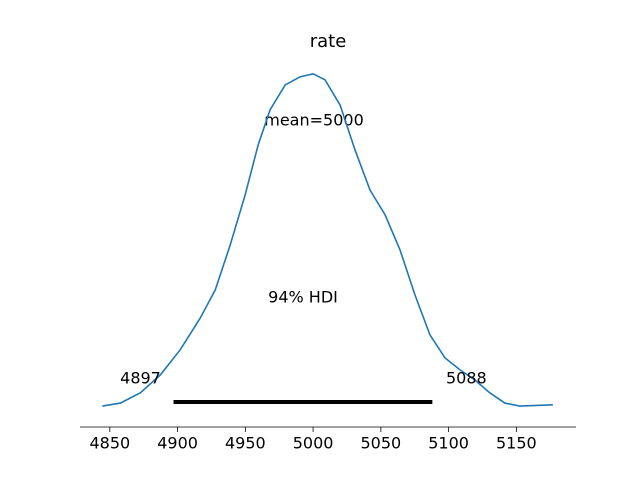 This screenshot has height=480, width=640. What do you see at coordinates (177, 443) in the screenshot?
I see `x-tick-label: 4900` at bounding box center [177, 443].